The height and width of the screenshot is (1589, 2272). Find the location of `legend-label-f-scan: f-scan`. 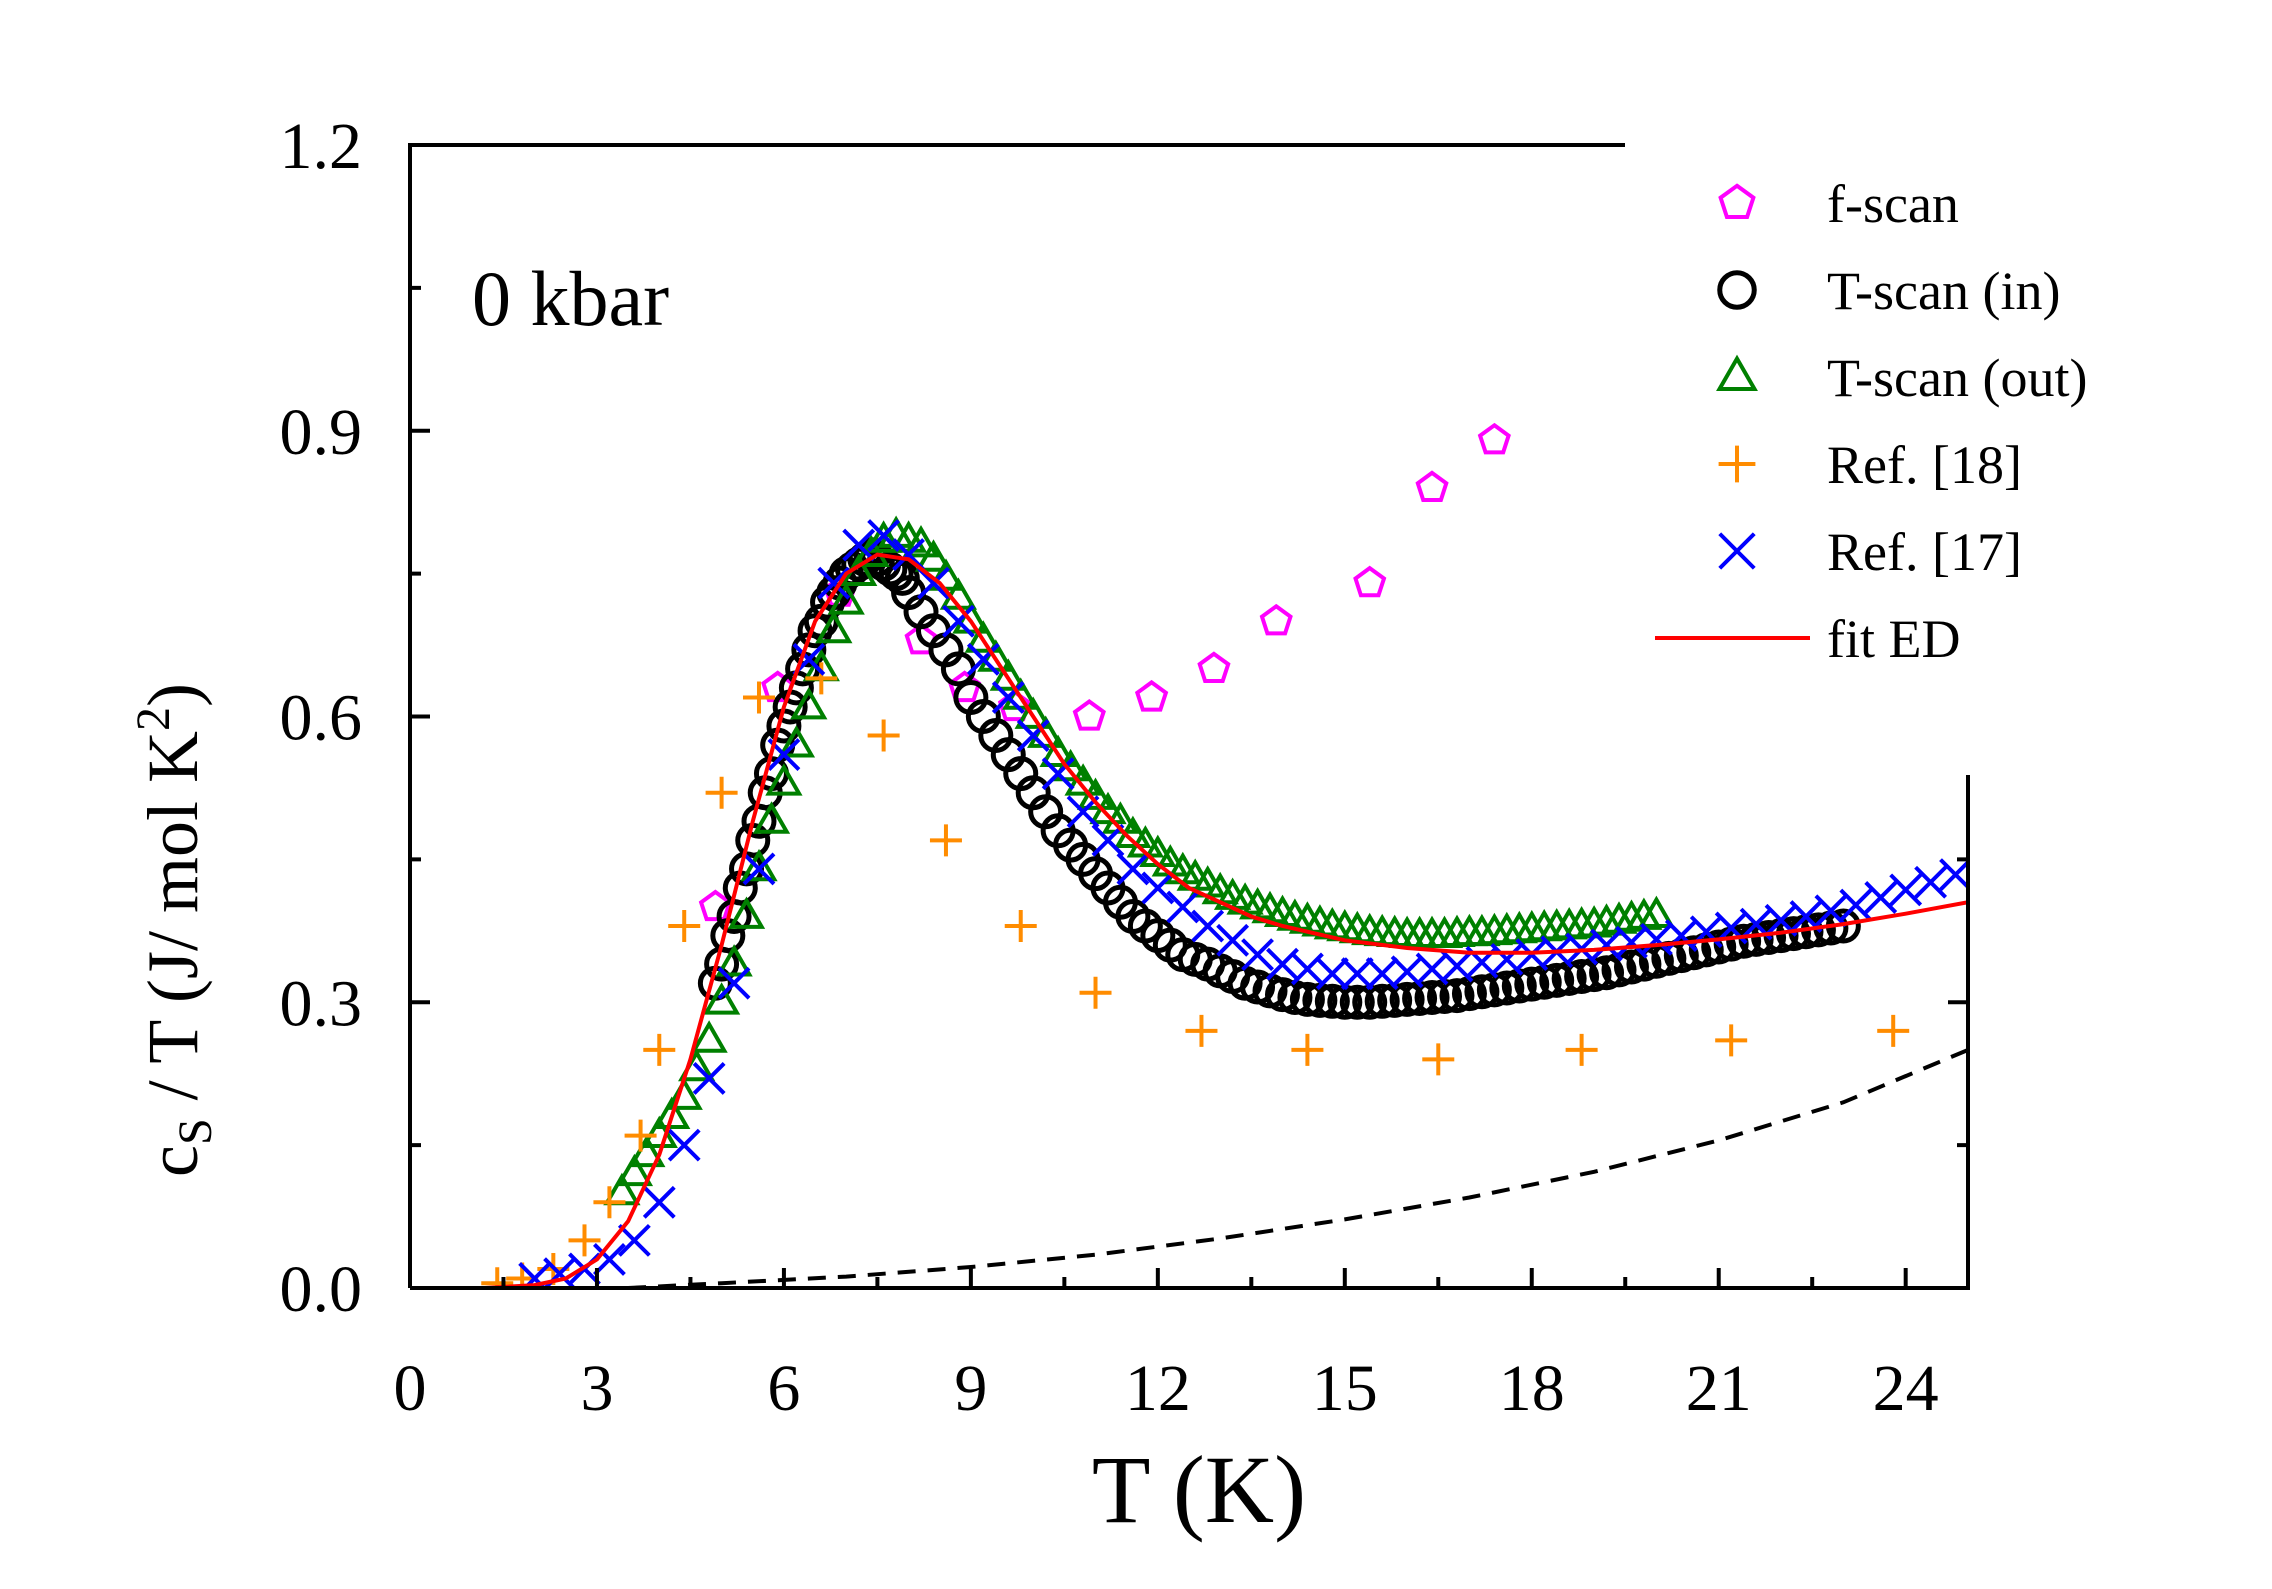

legend-label-f-scan: f-scan is located at coordinates (1893, 204).